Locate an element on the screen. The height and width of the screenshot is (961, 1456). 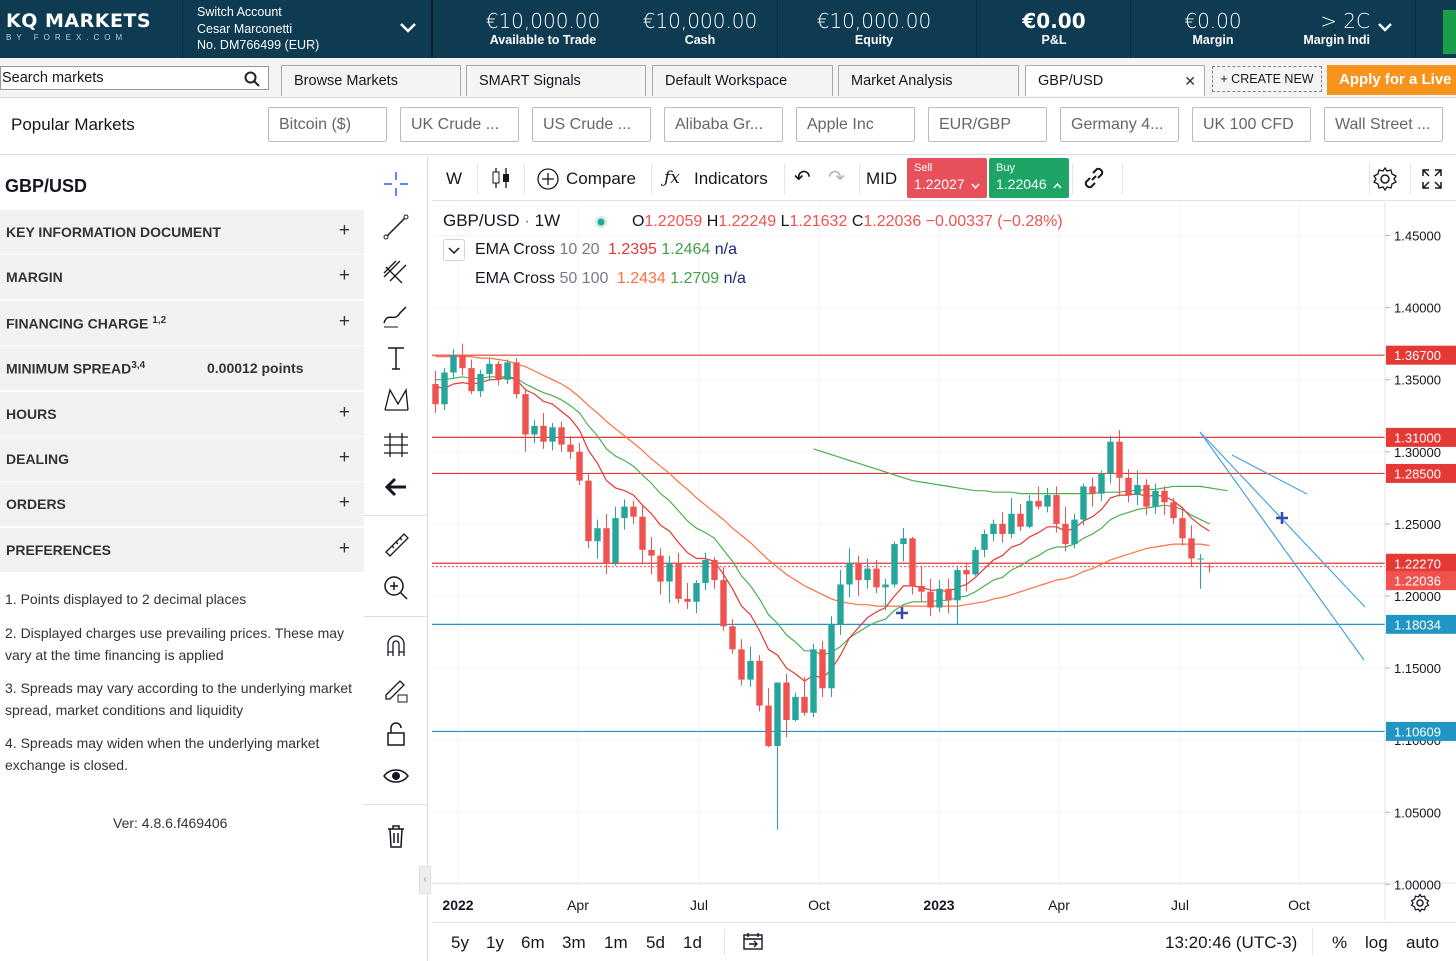
tab-browse-markets: Browse Markets is located at coordinates (371, 80).